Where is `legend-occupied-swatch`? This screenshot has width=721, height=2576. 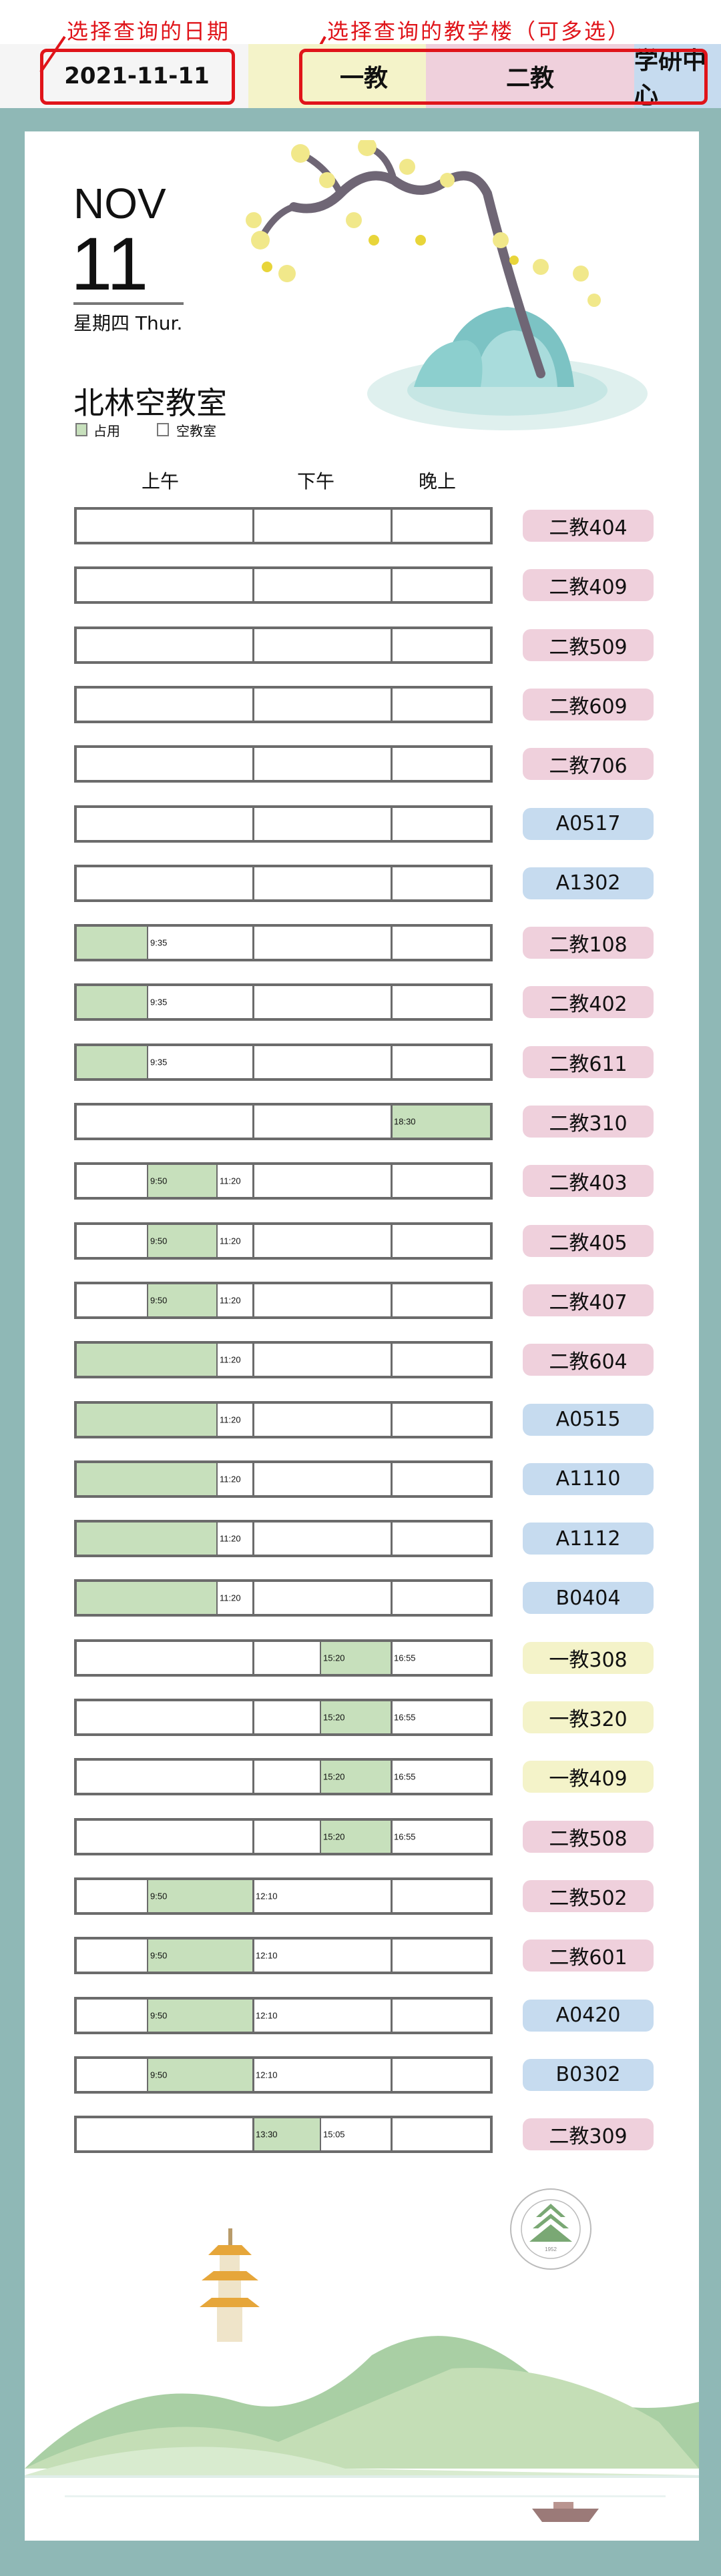
legend-occupied-swatch is located at coordinates (81, 429).